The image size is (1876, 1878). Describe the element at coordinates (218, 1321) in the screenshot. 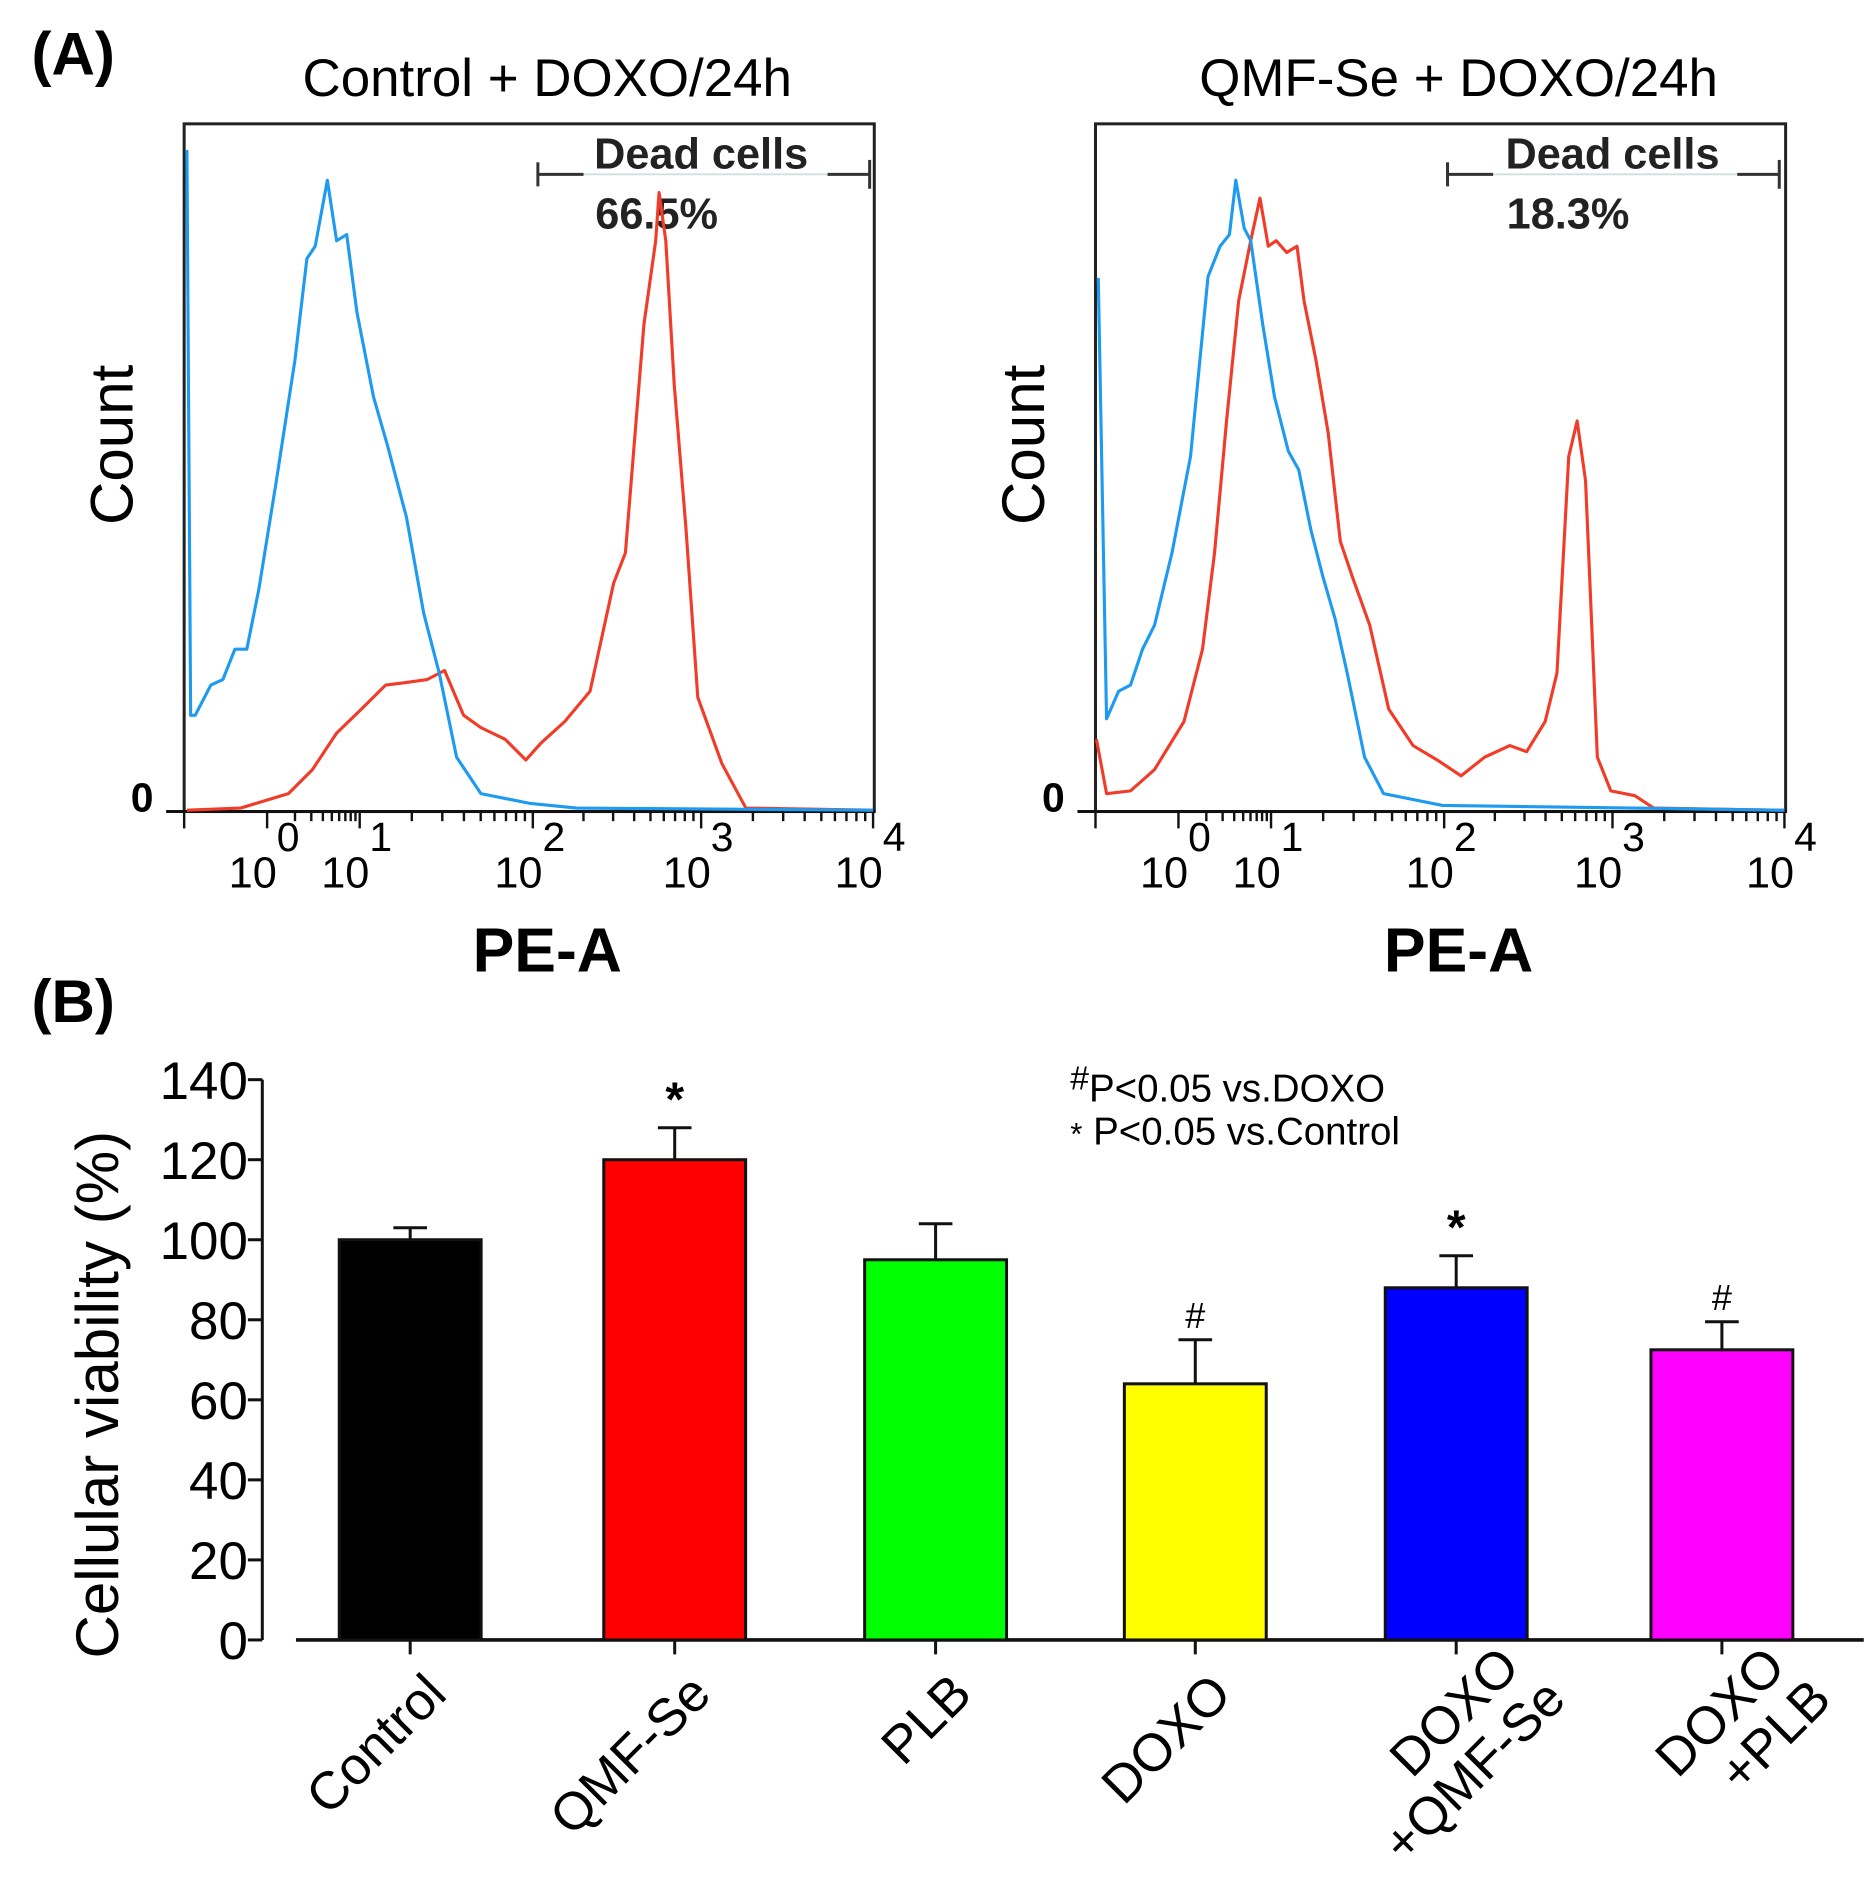

I see `y-tick-label: 80` at that location.